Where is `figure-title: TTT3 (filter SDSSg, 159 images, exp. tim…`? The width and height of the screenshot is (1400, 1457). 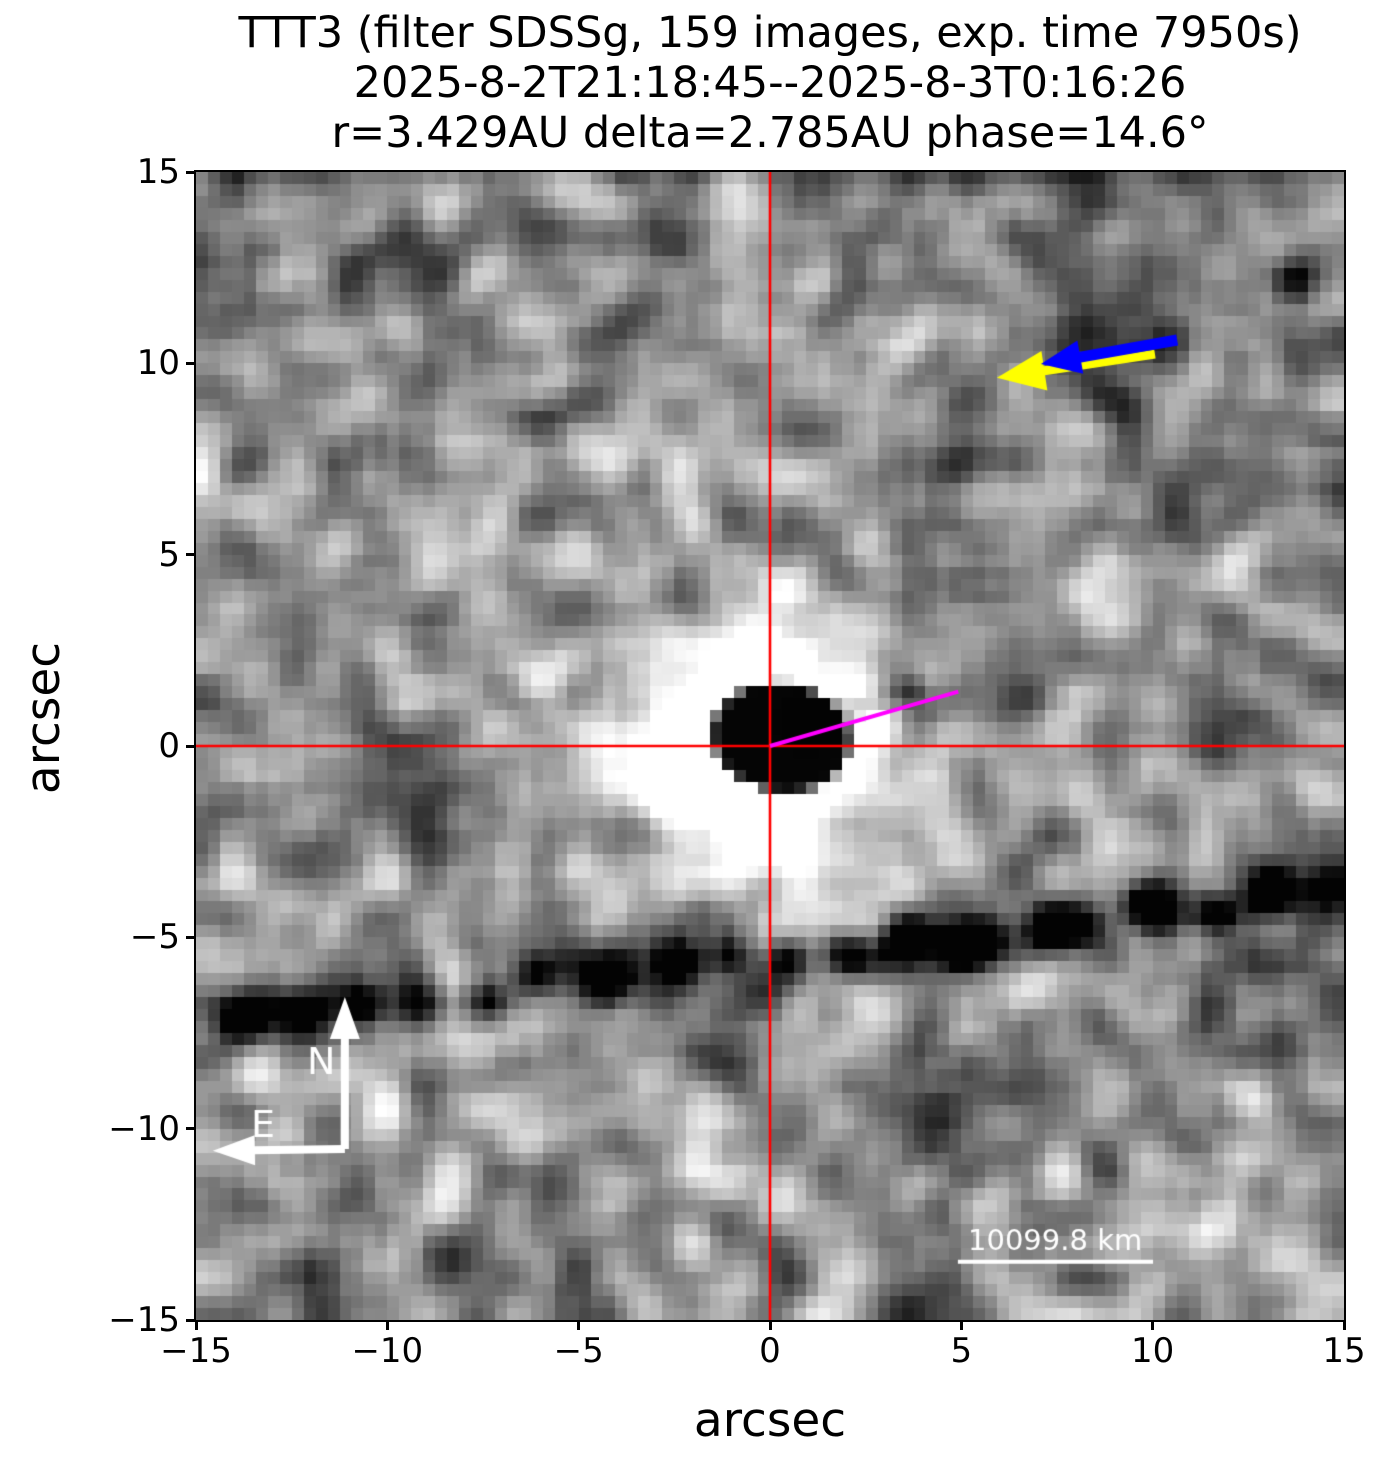 figure-title: TTT3 (filter SDSSg, 159 images, exp. tim… is located at coordinates (770, 83).